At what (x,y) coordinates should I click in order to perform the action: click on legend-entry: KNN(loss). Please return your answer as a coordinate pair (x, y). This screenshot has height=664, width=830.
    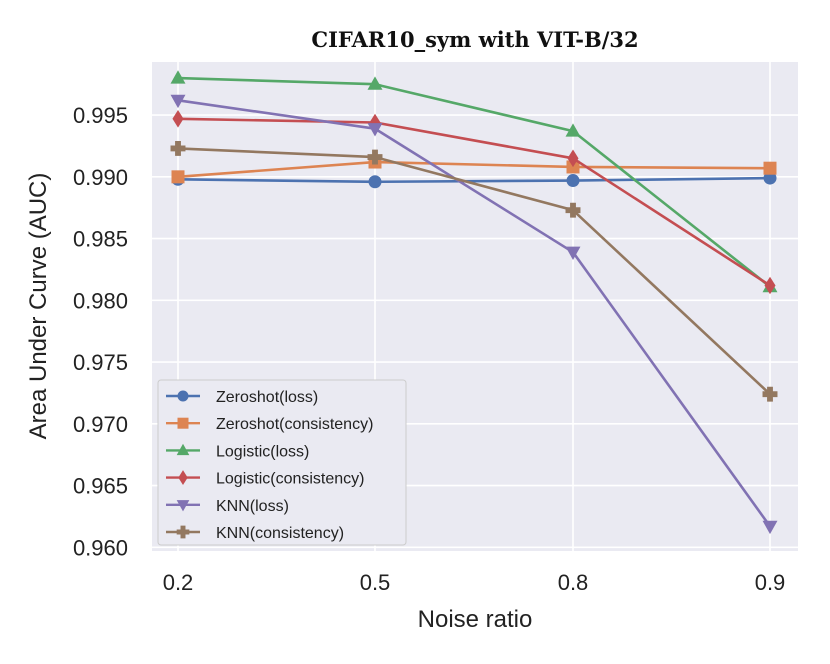
    Looking at the image, I should click on (227, 506).